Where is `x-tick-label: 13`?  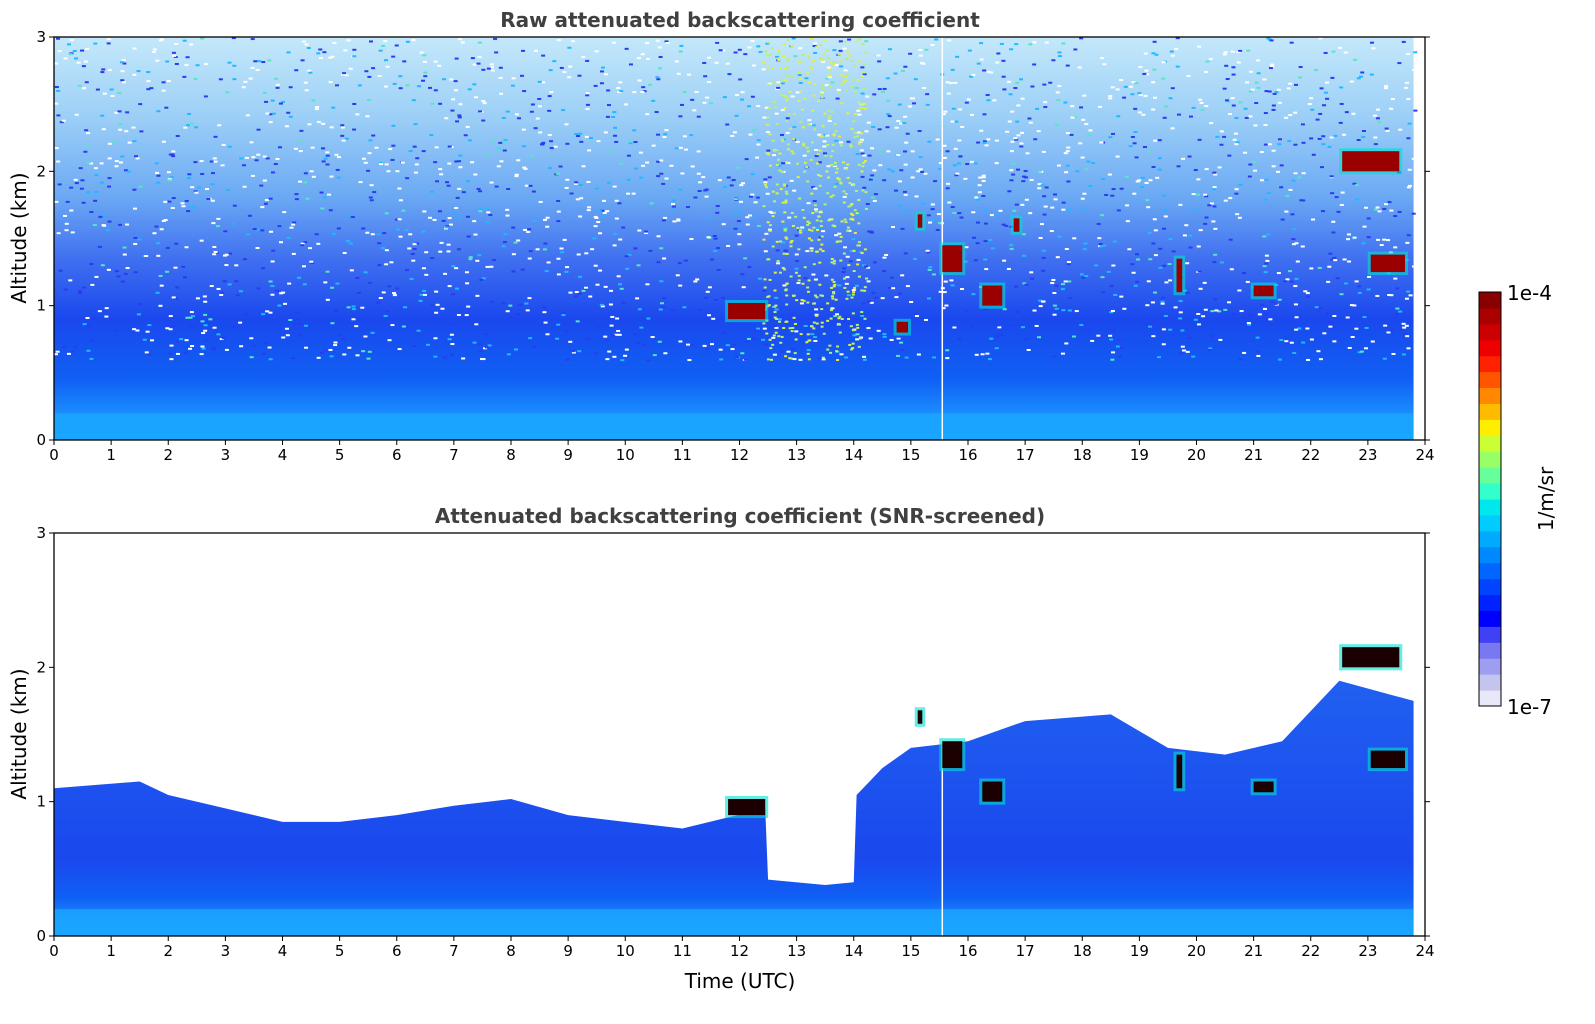 x-tick-label: 13 is located at coordinates (796, 951).